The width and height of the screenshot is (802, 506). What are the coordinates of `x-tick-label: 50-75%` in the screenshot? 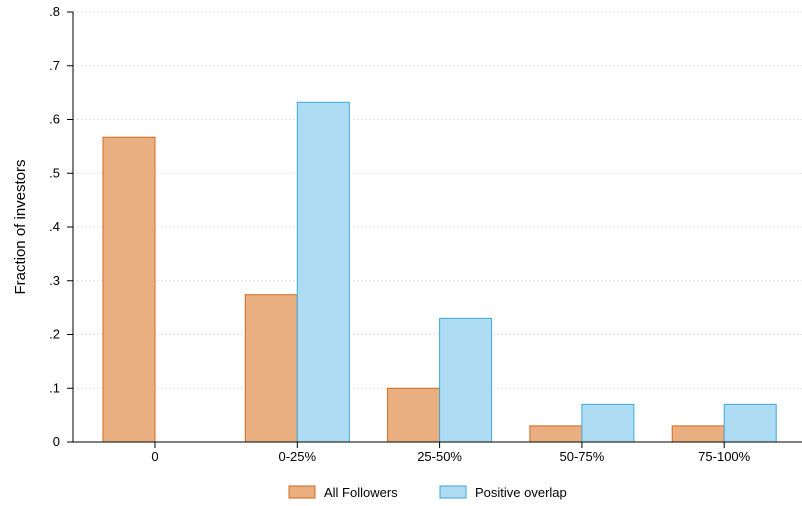 It's located at (581, 456).